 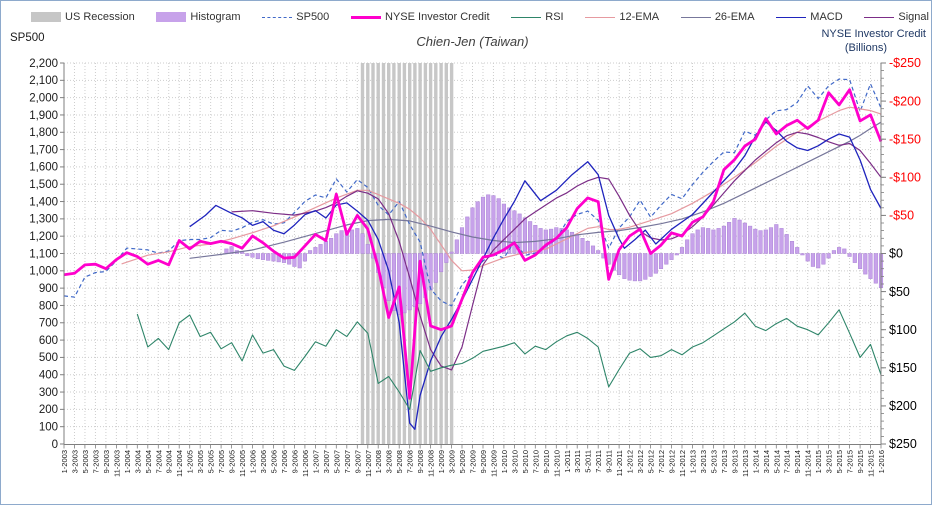 What do you see at coordinates (274, 461) in the screenshot?
I see `svg-text: 5-2006` at bounding box center [274, 461].